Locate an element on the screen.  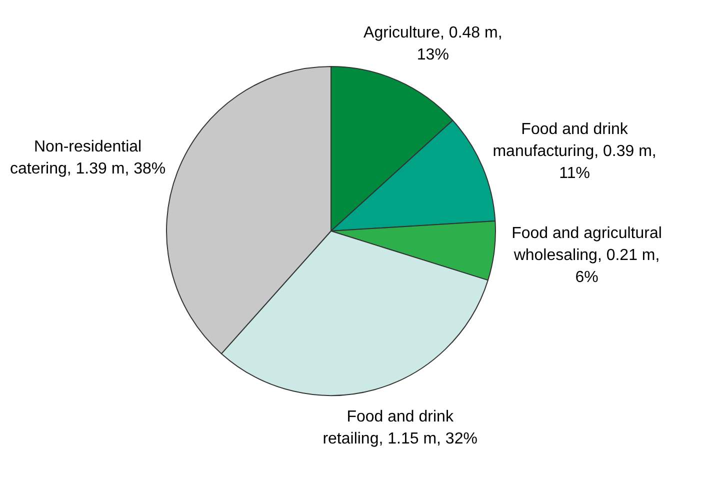
slice-label: Food and agricultural wholesaling, 0.21 m, 6% is located at coordinates (587, 255).